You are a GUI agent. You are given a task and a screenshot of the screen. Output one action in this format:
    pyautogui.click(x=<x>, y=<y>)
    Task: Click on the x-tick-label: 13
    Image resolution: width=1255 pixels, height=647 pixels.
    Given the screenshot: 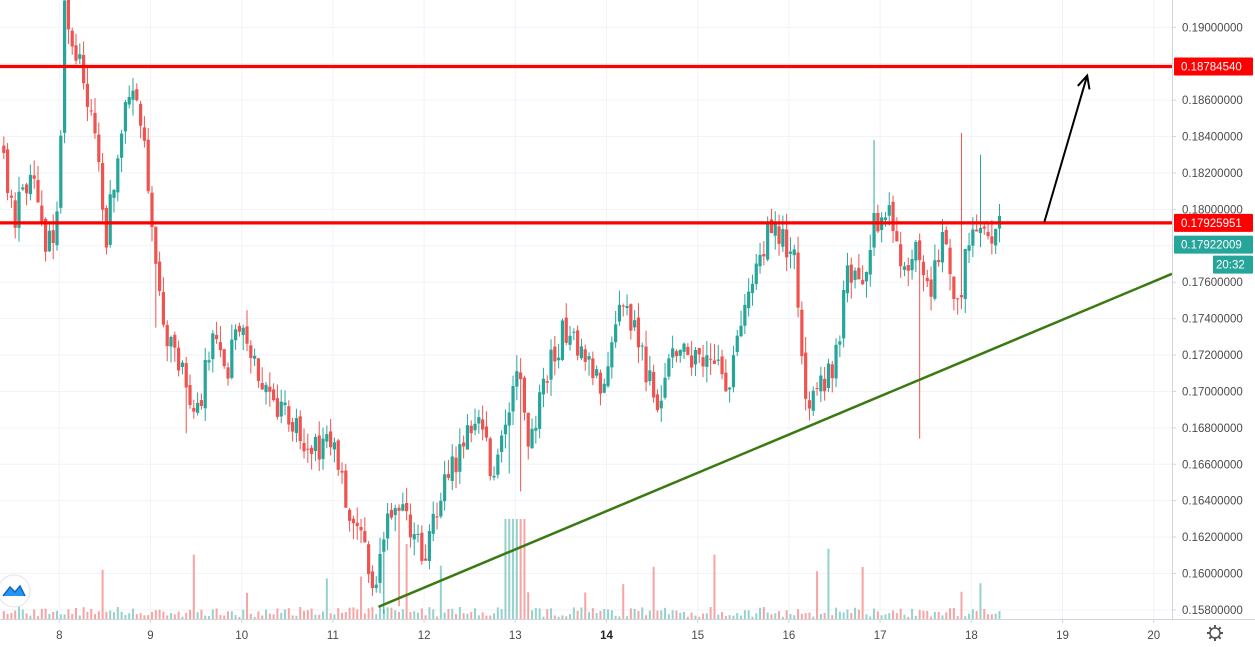 What is the action you would take?
    pyautogui.click(x=515, y=636)
    